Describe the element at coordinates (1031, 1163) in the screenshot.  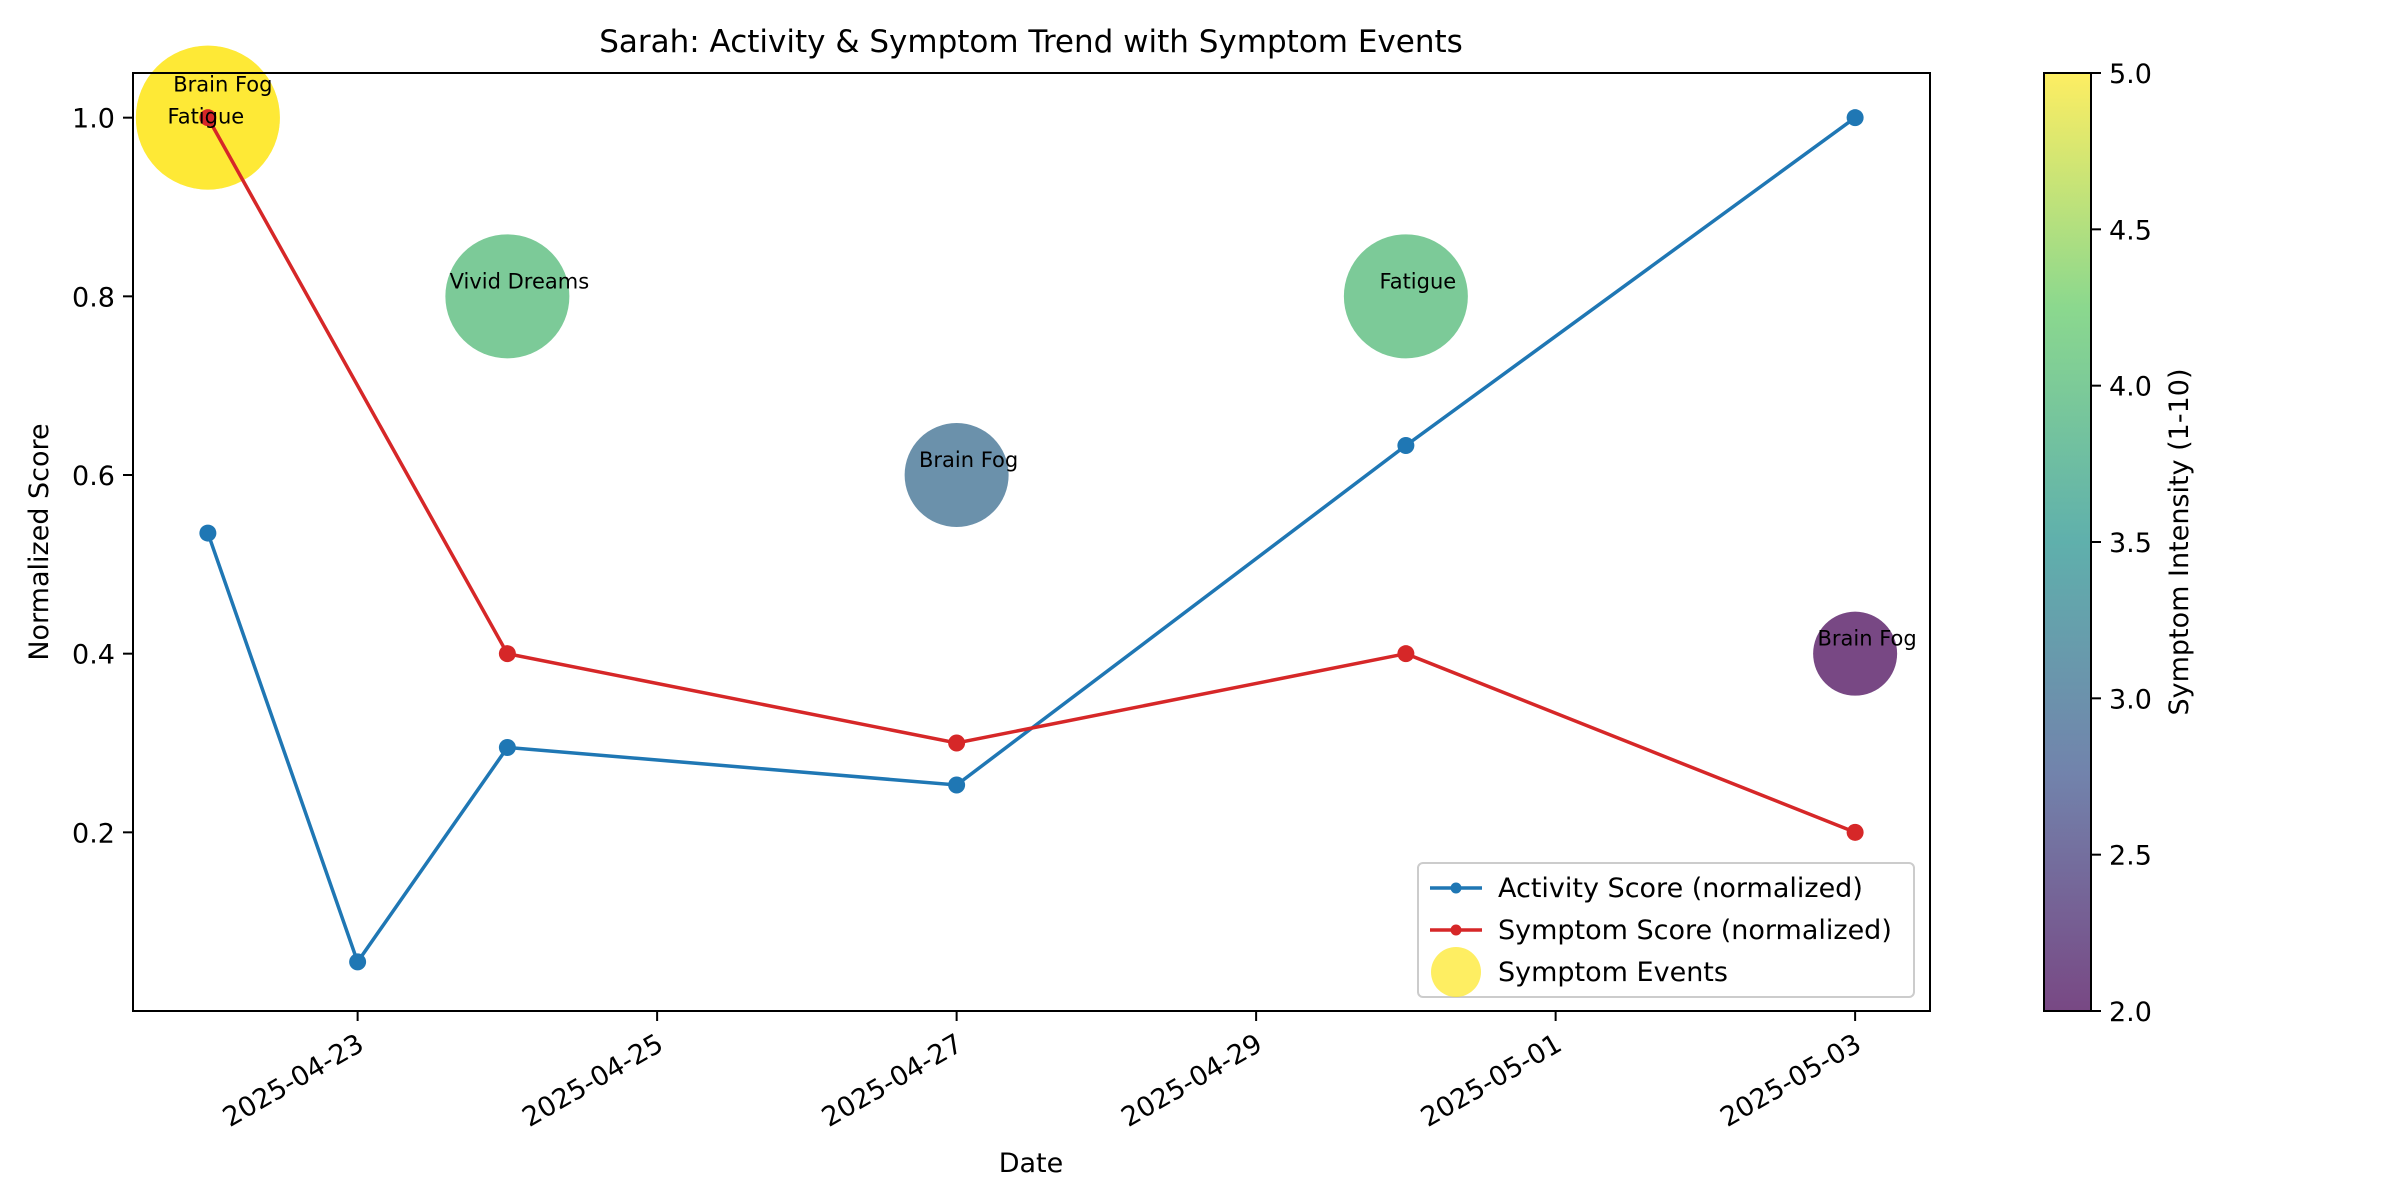
I see `x-axis-label: Date` at that location.